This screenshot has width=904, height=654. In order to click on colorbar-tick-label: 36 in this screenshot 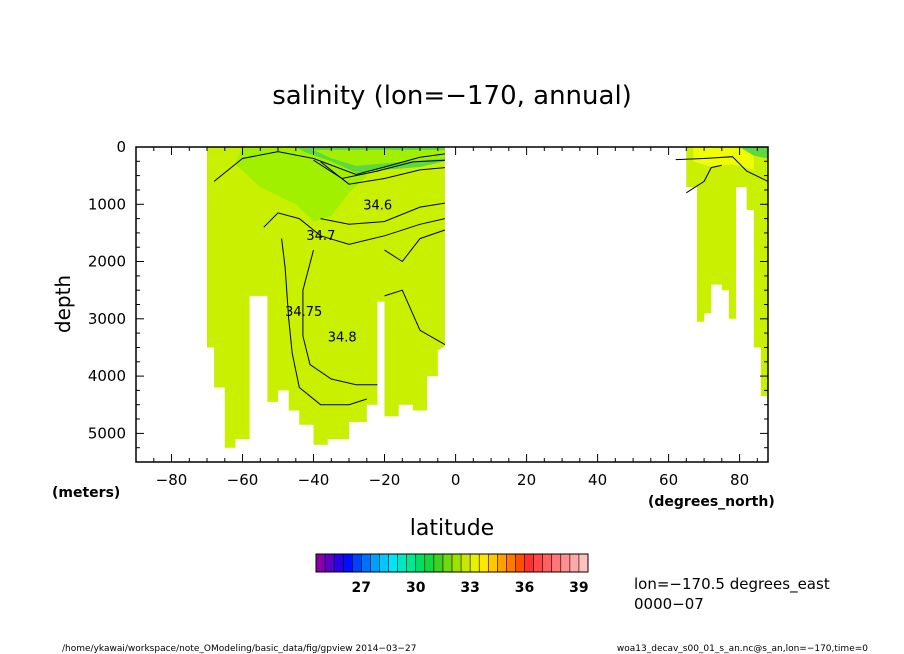, I will do `click(524, 588)`.